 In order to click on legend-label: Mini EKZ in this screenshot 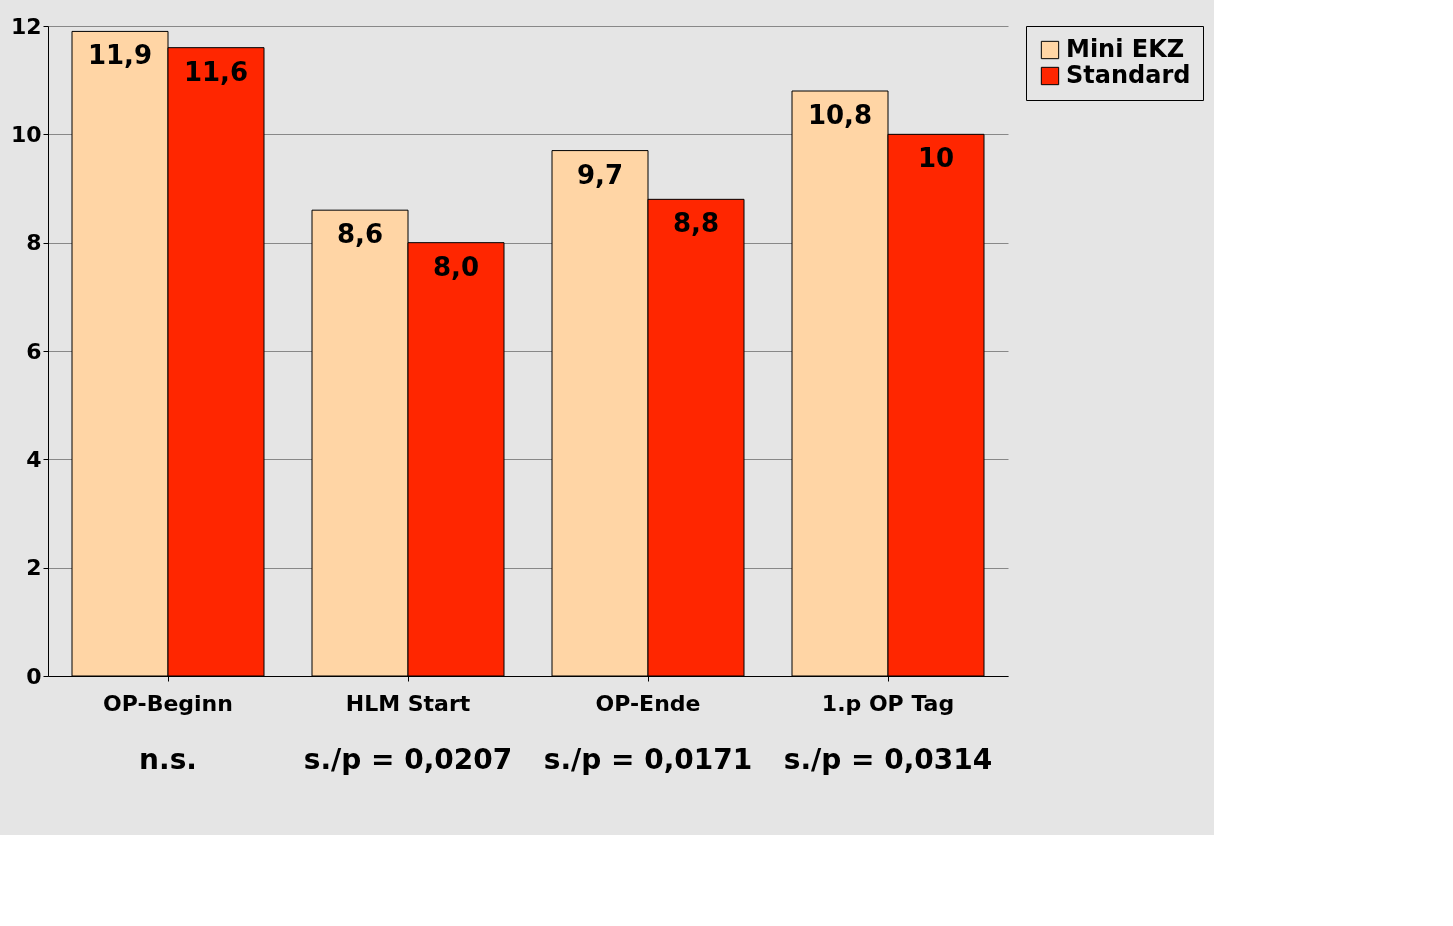, I will do `click(1125, 49)`.